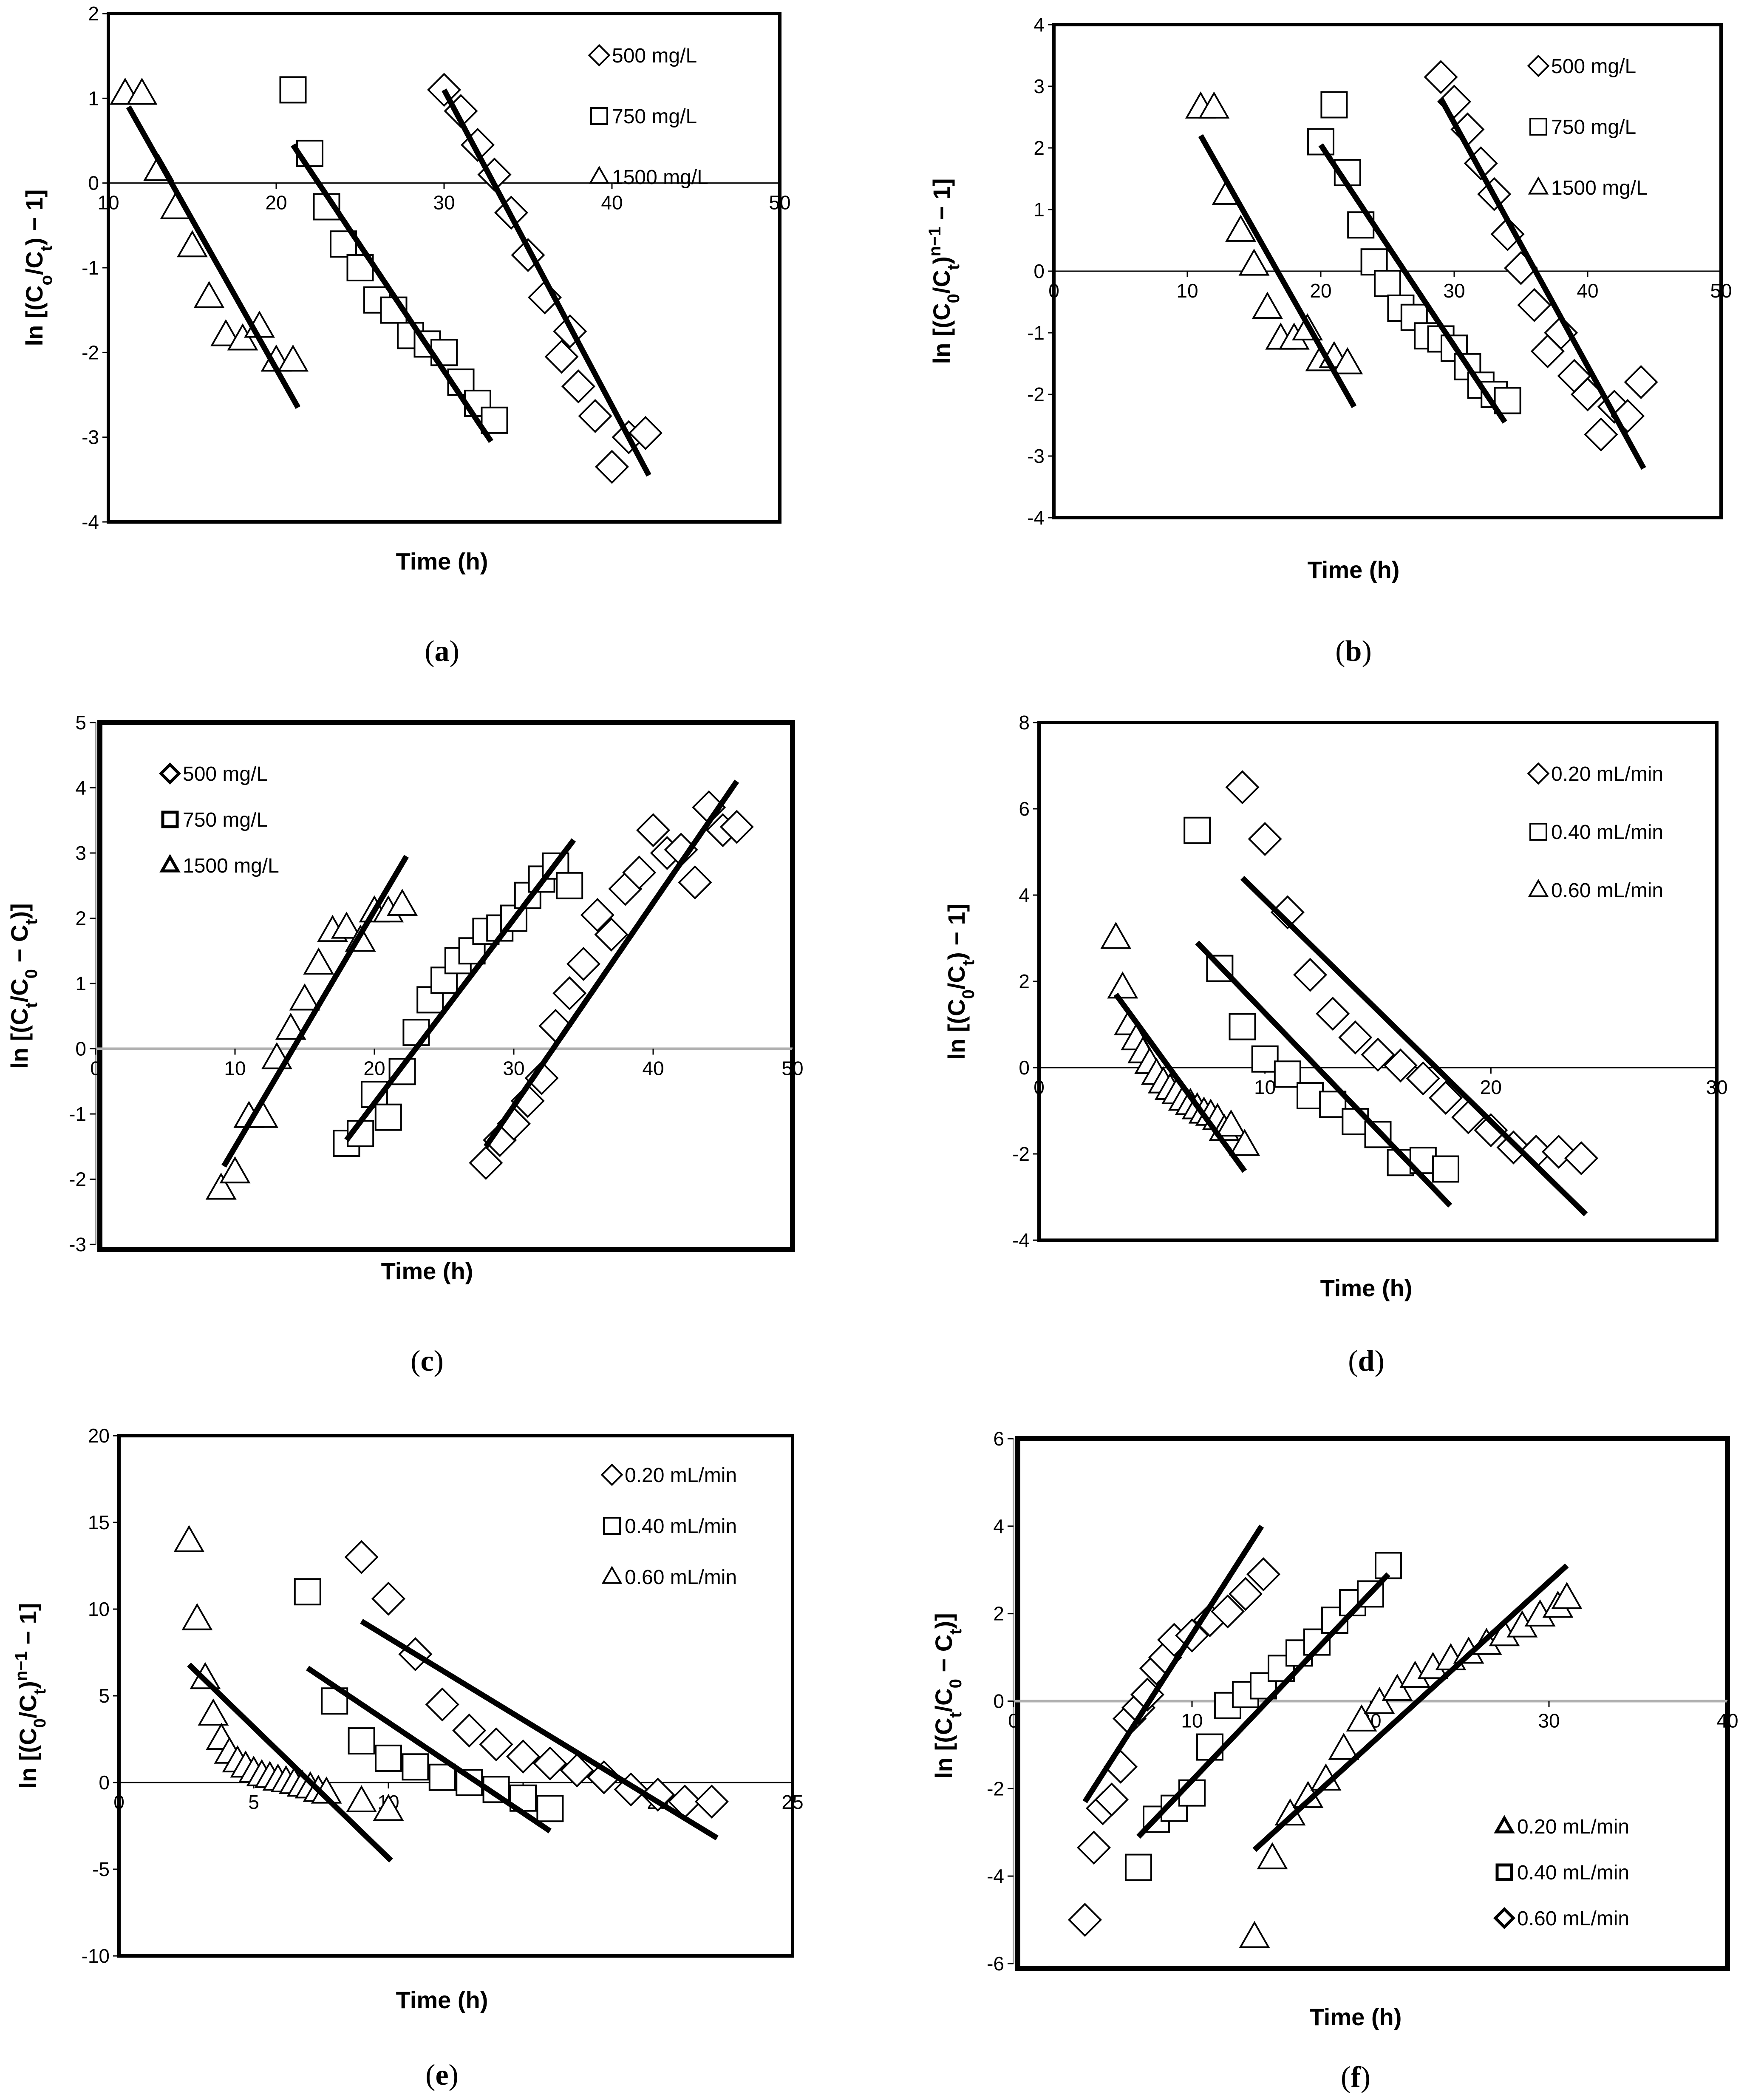 This screenshot has width=1747, height=2100. I want to click on plot-frame, so click(1378, 981).